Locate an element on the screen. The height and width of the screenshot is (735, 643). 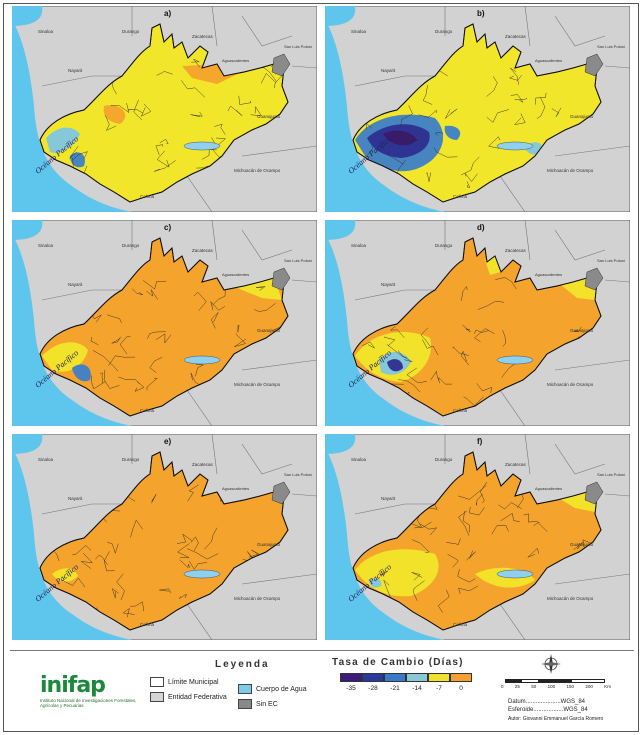
colorbar-ticks: -35 -28 -21 -14 -7 0 is located at coordinates (406, 688).